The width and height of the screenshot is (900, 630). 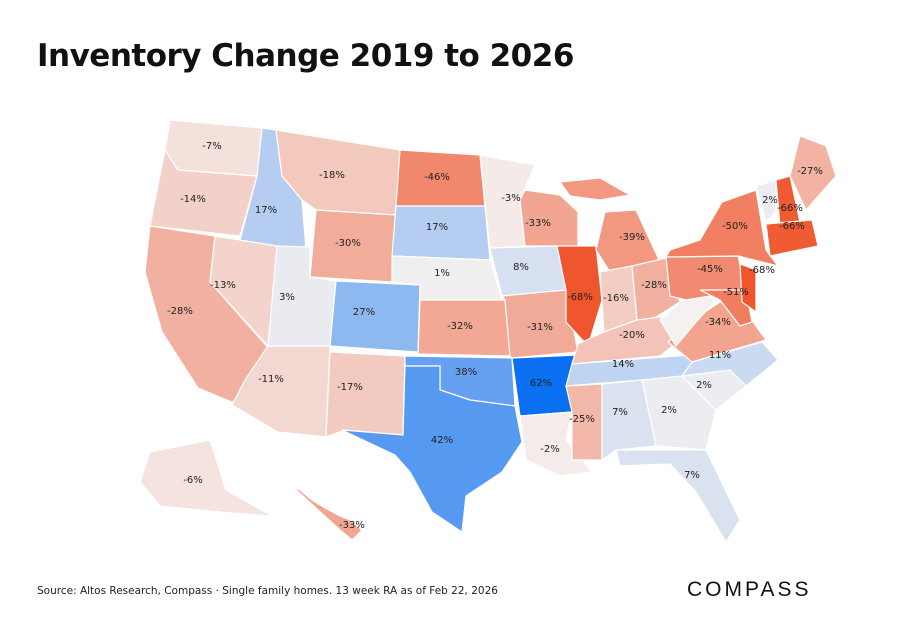 I want to click on state-label-ut: 3%, so click(x=287, y=297).